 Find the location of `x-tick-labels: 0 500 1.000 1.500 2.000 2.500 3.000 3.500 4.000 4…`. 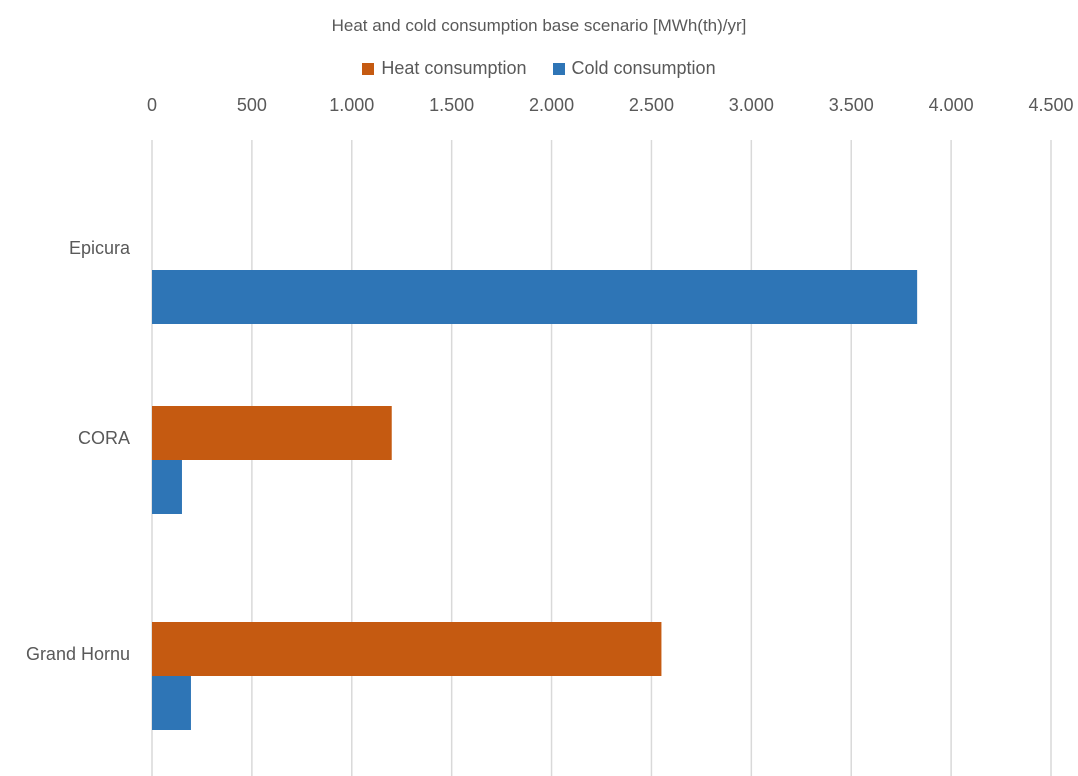

x-tick-labels: 0 500 1.000 1.500 2.000 2.500 3.000 3.500 4.000 4… is located at coordinates (610, 105).